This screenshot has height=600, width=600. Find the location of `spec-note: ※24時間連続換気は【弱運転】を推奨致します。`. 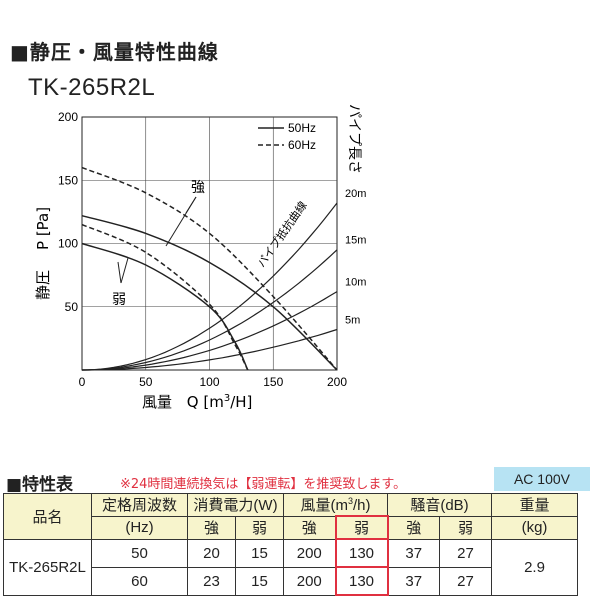

spec-note: ※24時間連続換気は【弱運転】を推奨致します。 is located at coordinates (263, 484).